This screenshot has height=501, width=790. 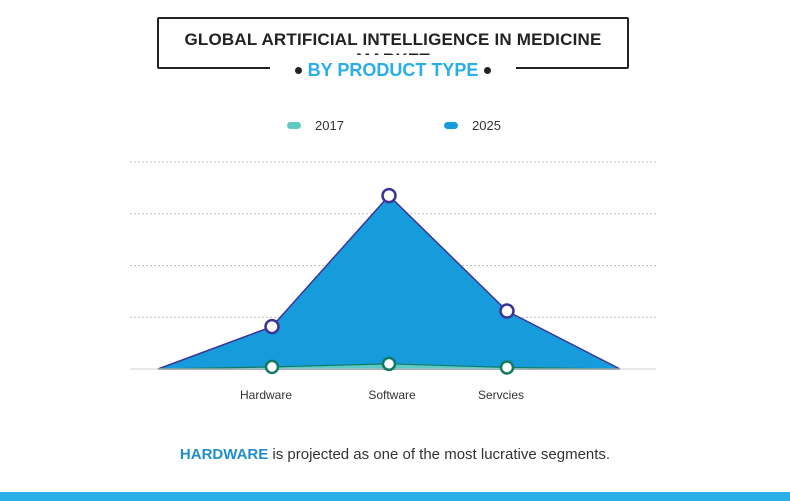 What do you see at coordinates (389, 364) in the screenshot?
I see `point-2017-software` at bounding box center [389, 364].